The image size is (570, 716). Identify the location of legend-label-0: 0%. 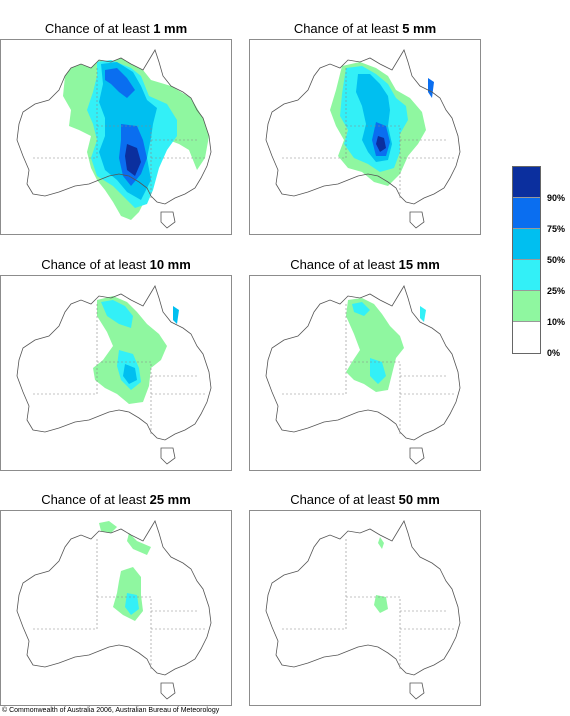
(554, 353).